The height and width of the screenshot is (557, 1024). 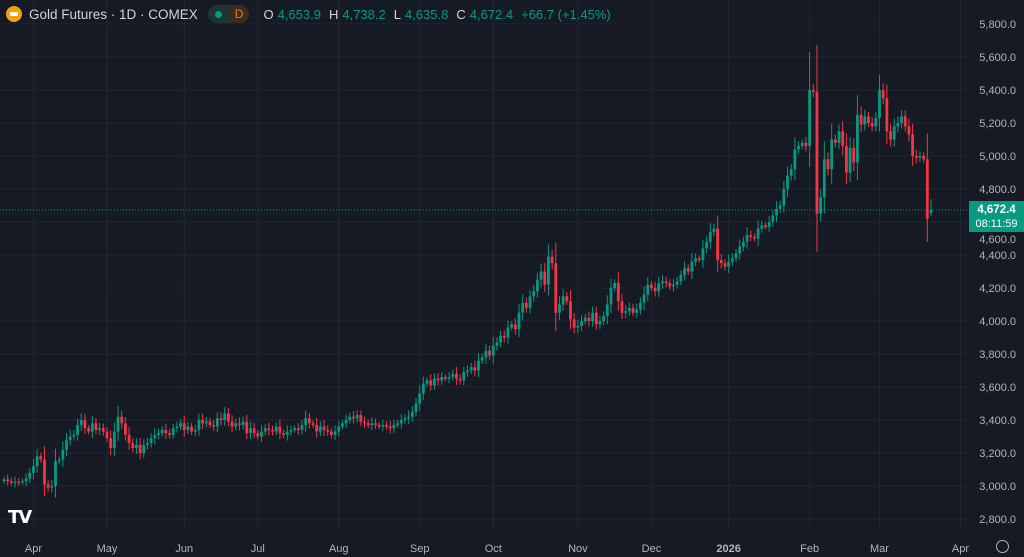 I want to click on last-price-value: 4,672.4, so click(x=996, y=210).